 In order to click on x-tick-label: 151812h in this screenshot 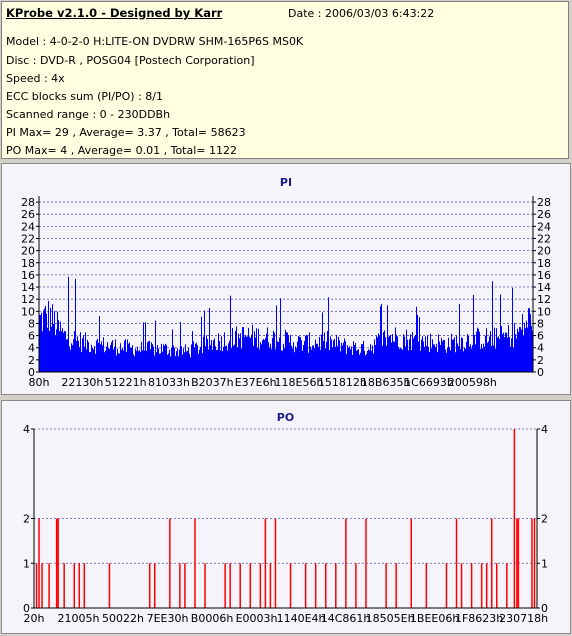, I will do `click(342, 382)`.